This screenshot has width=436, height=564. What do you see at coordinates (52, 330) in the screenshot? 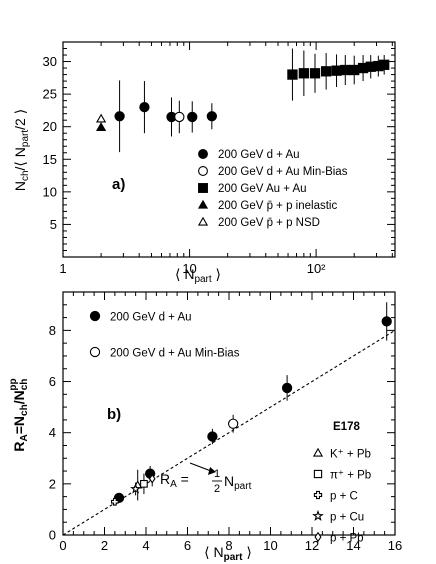
I see `y-tick-label: 8` at bounding box center [52, 330].